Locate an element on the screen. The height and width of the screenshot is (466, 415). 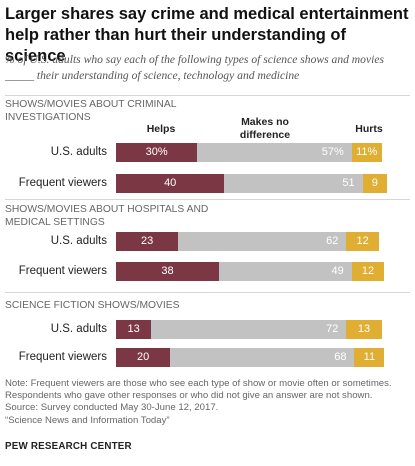
bar-segment-helps: 23 is located at coordinates (147, 241).